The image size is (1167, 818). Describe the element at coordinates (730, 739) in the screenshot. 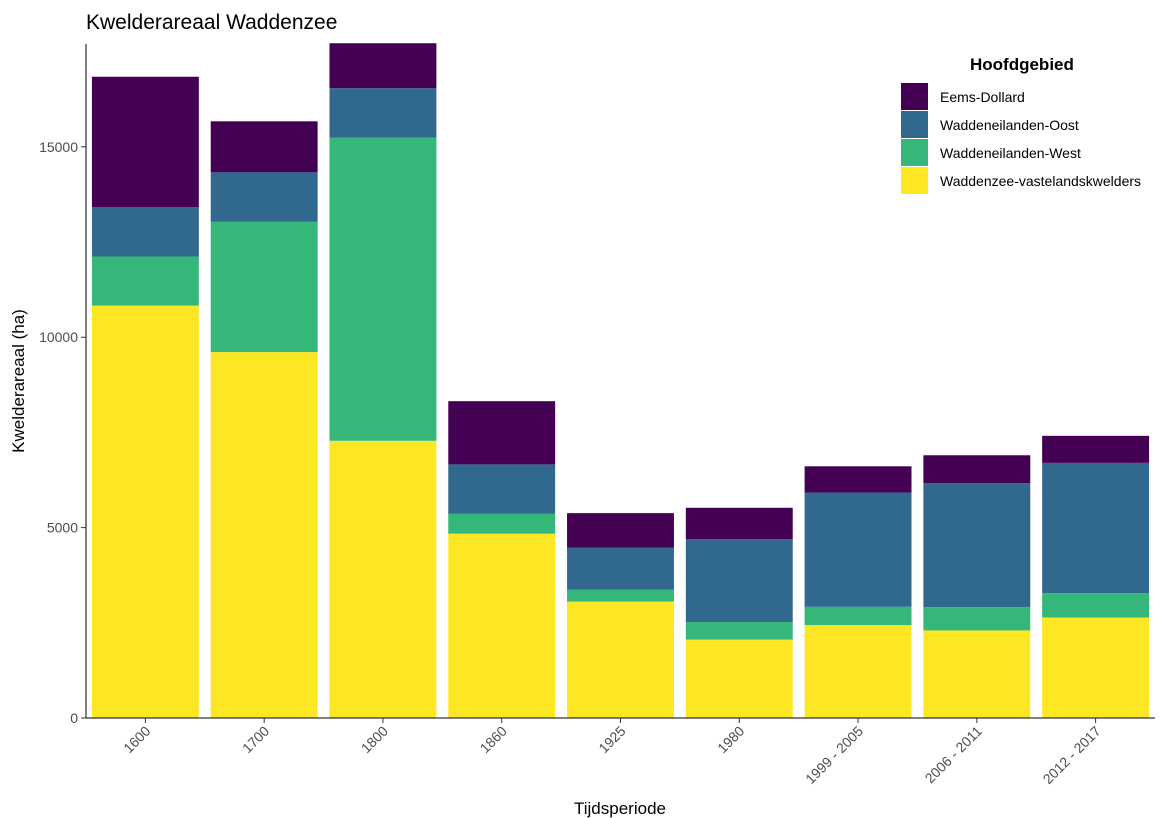

I see `x-tick-label: 1980` at that location.